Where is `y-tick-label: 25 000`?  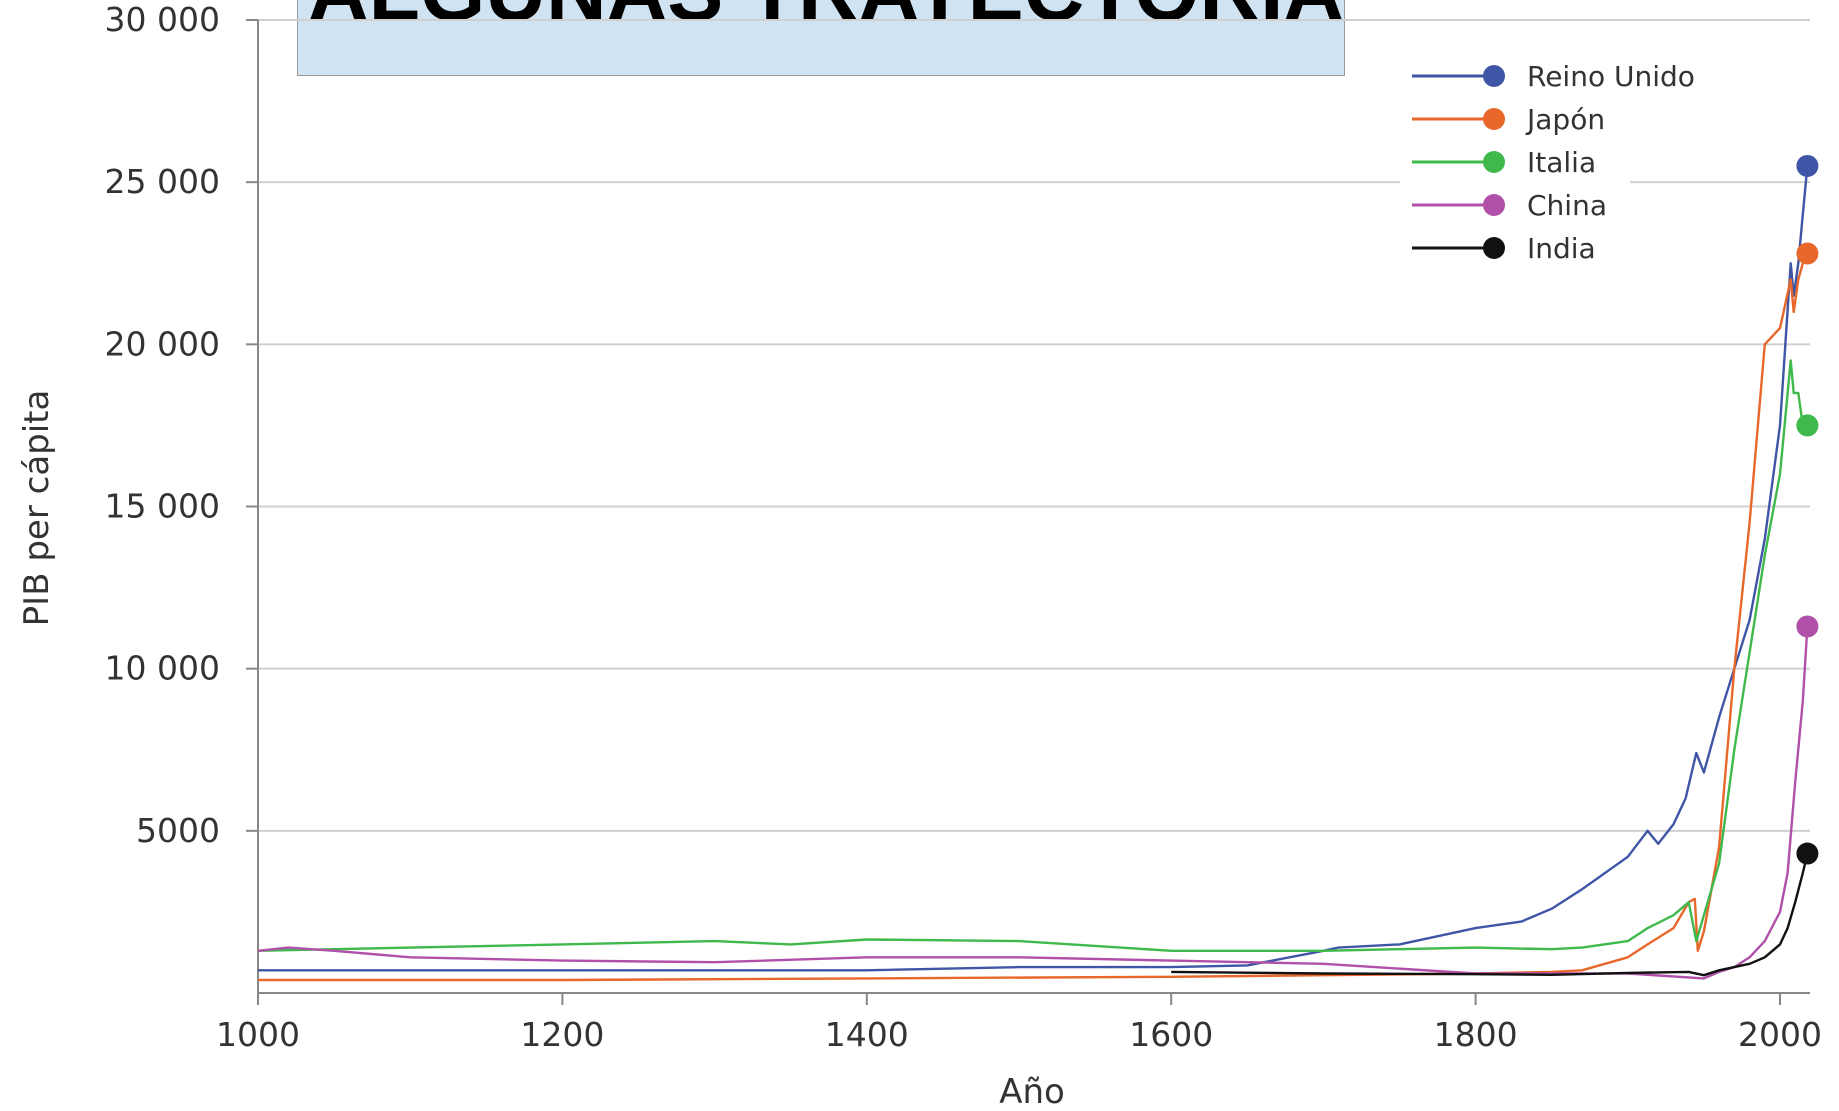 y-tick-label: 25 000 is located at coordinates (162, 181).